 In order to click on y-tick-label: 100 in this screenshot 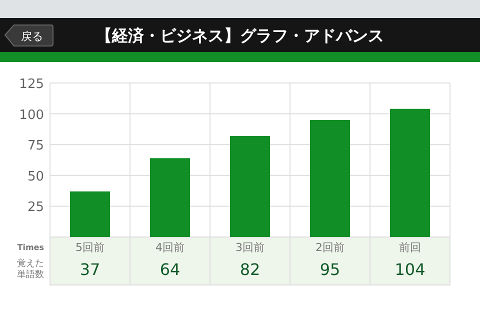, I will do `click(31, 115)`.